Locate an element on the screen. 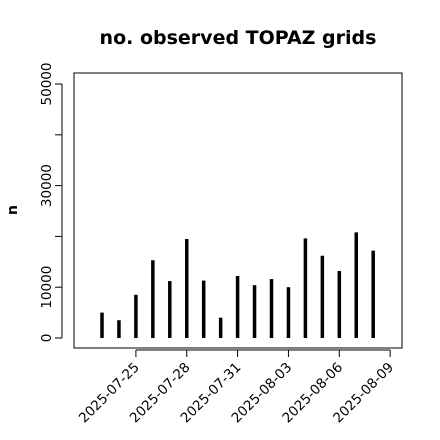 This screenshot has height=440, width=440. y-tick-label: 50000 is located at coordinates (47, 84).